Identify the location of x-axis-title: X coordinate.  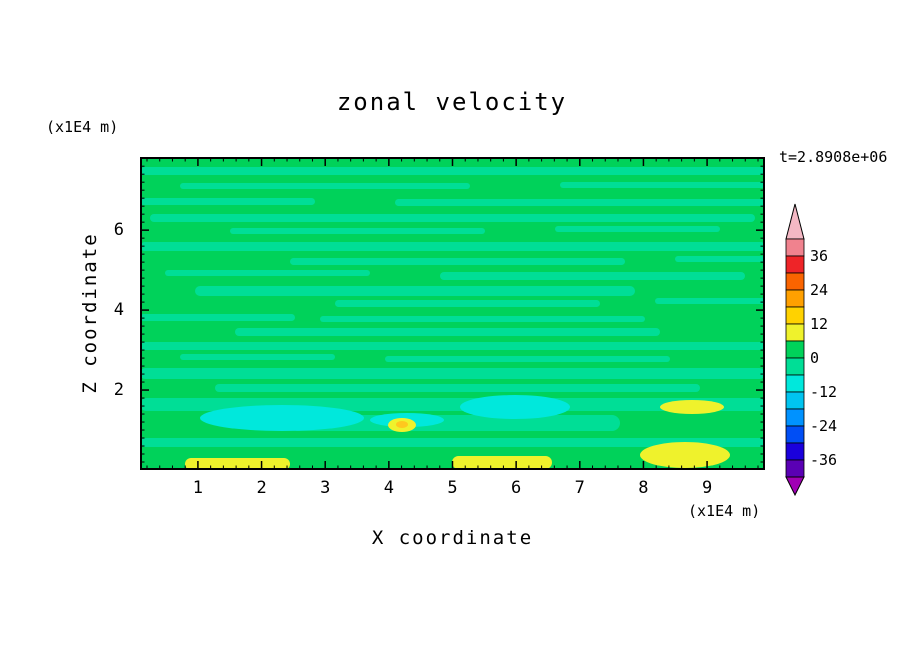
(452, 538).